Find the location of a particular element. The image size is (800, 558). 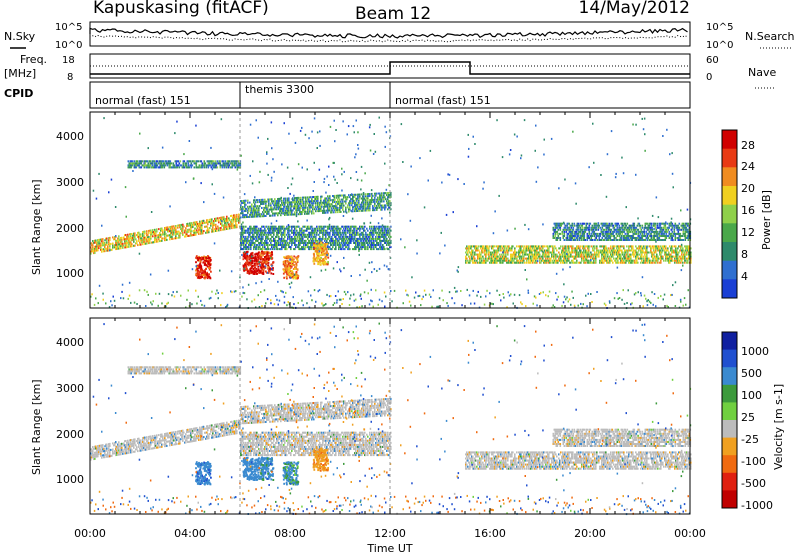

cpid-segment-3: normal (fast) 151 is located at coordinates (443, 100).